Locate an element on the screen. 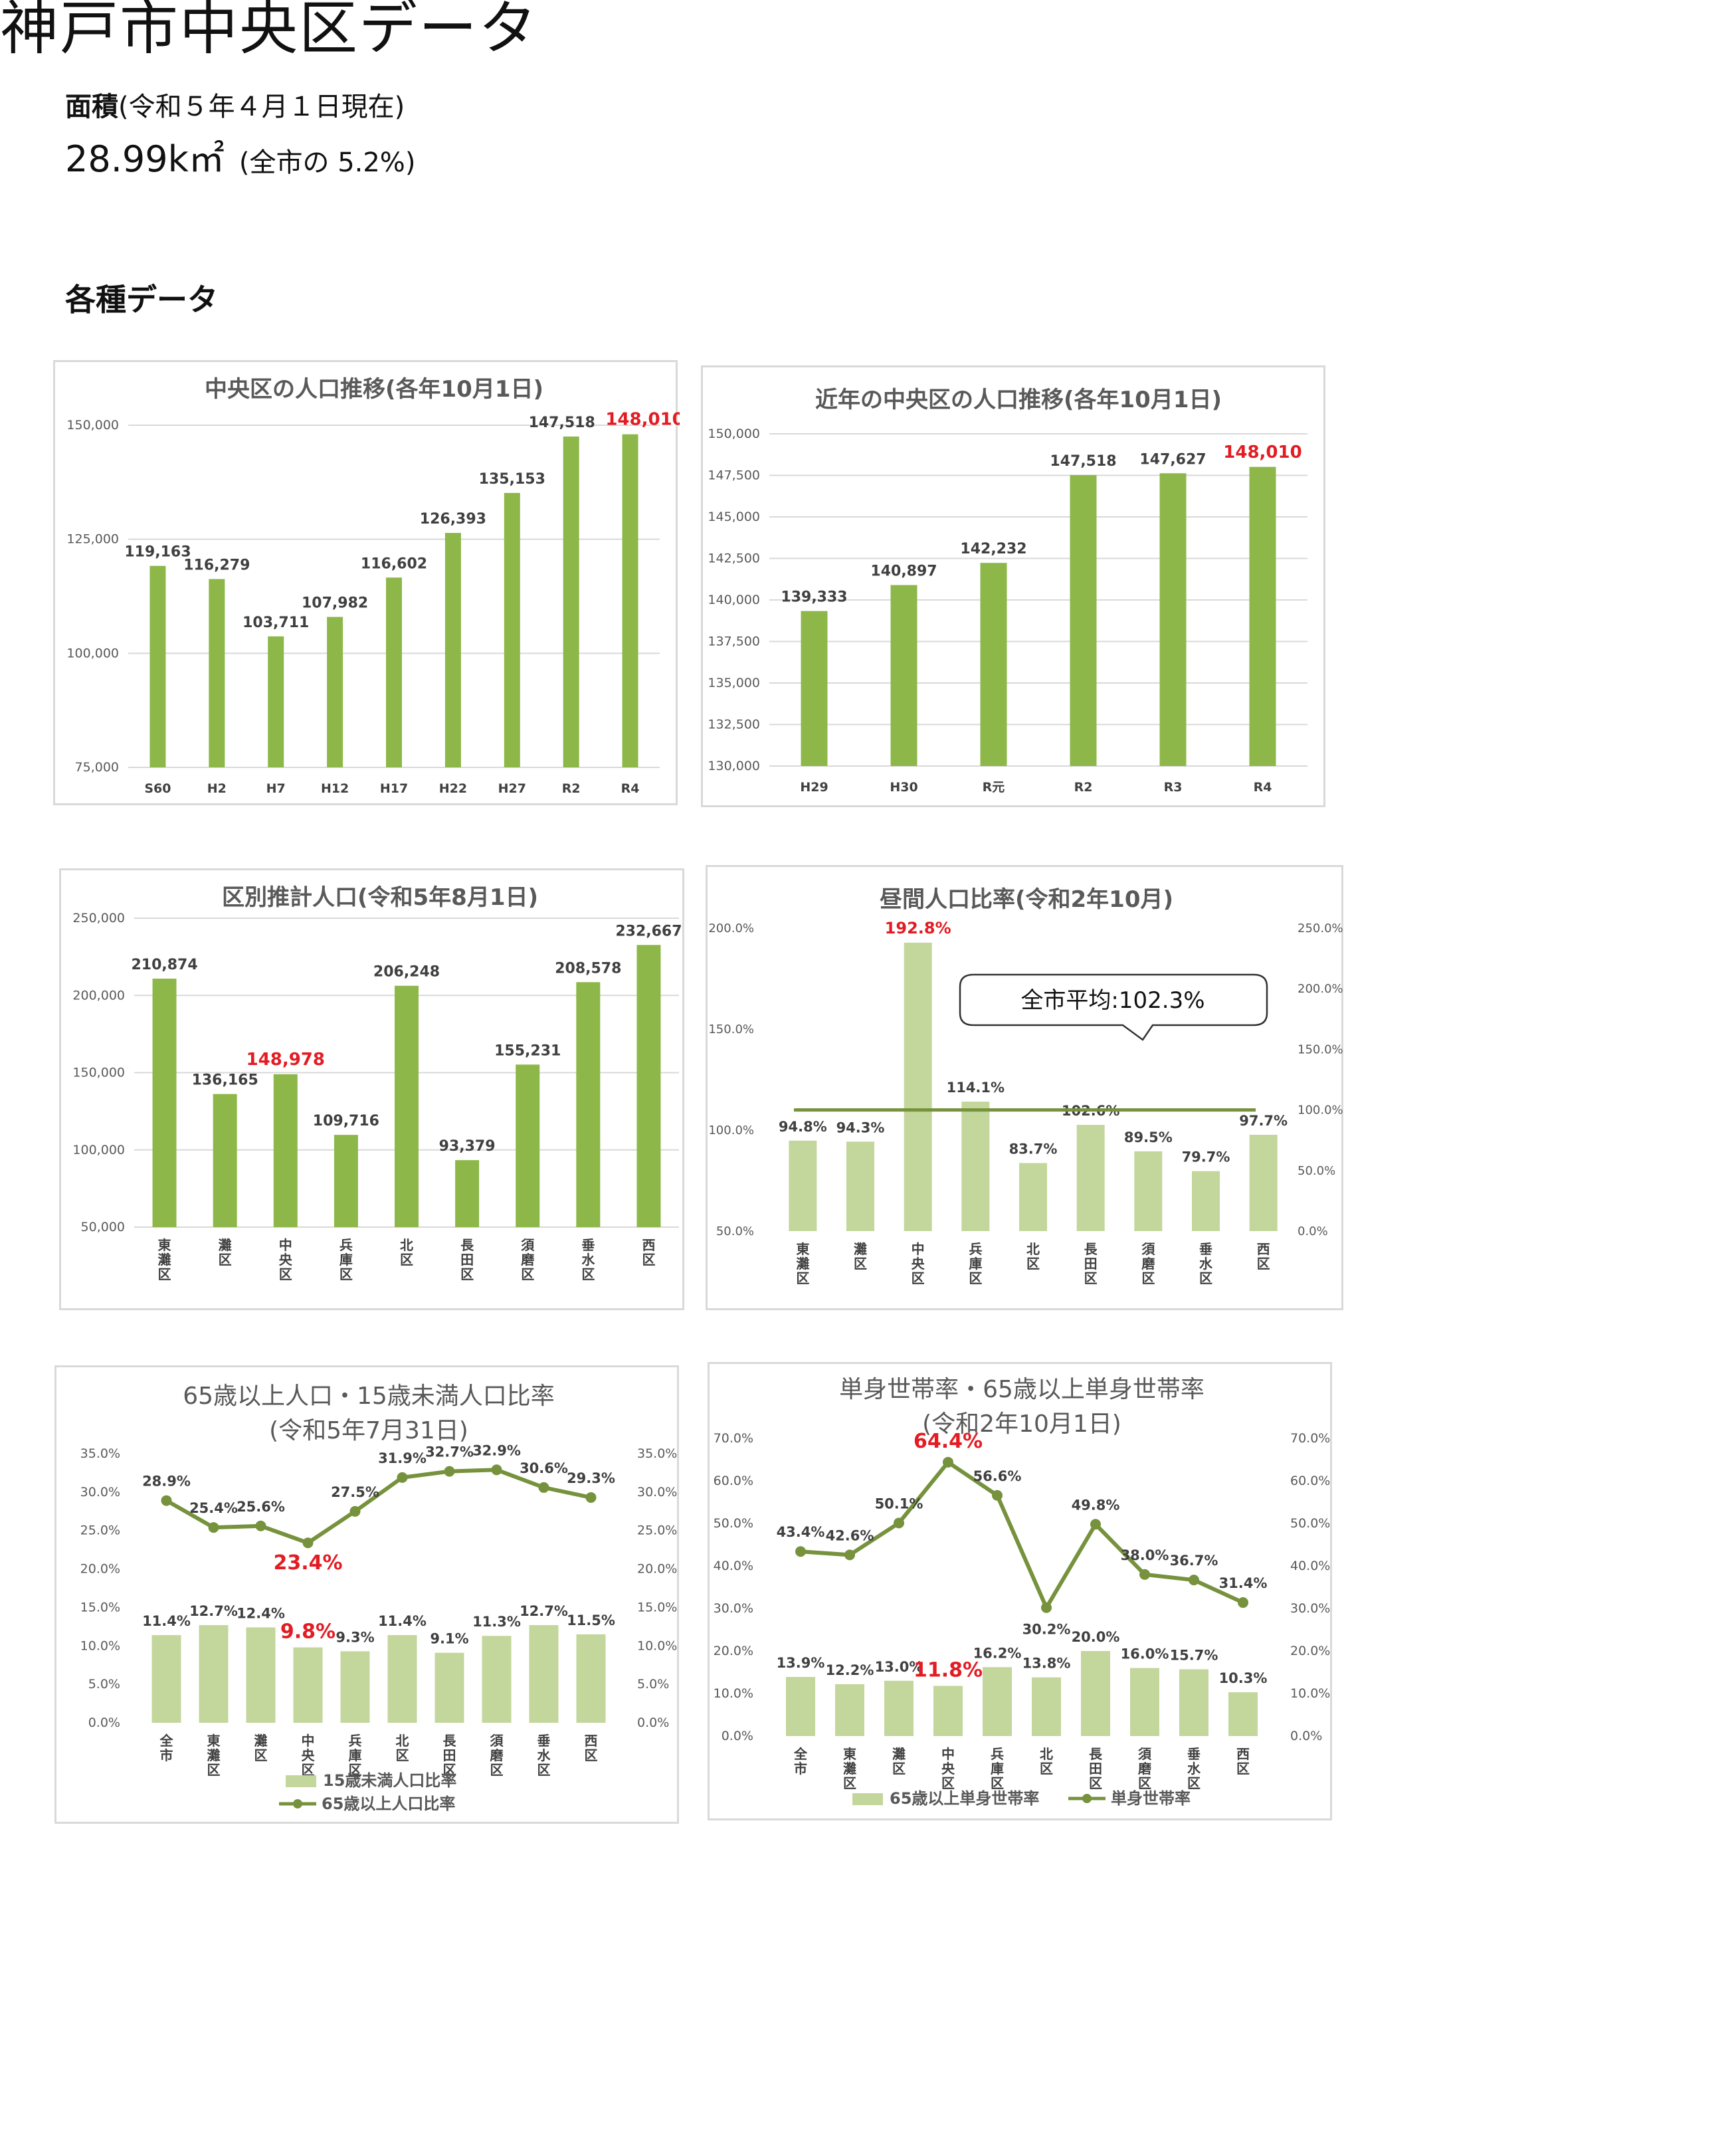 The width and height of the screenshot is (1736, 2138). bar-data-label: 20.0% is located at coordinates (1096, 1637).